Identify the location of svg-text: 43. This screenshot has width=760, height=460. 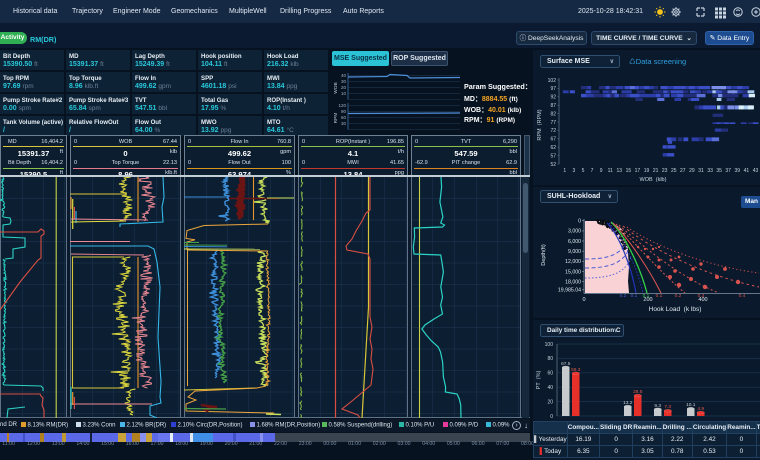
(756, 171).